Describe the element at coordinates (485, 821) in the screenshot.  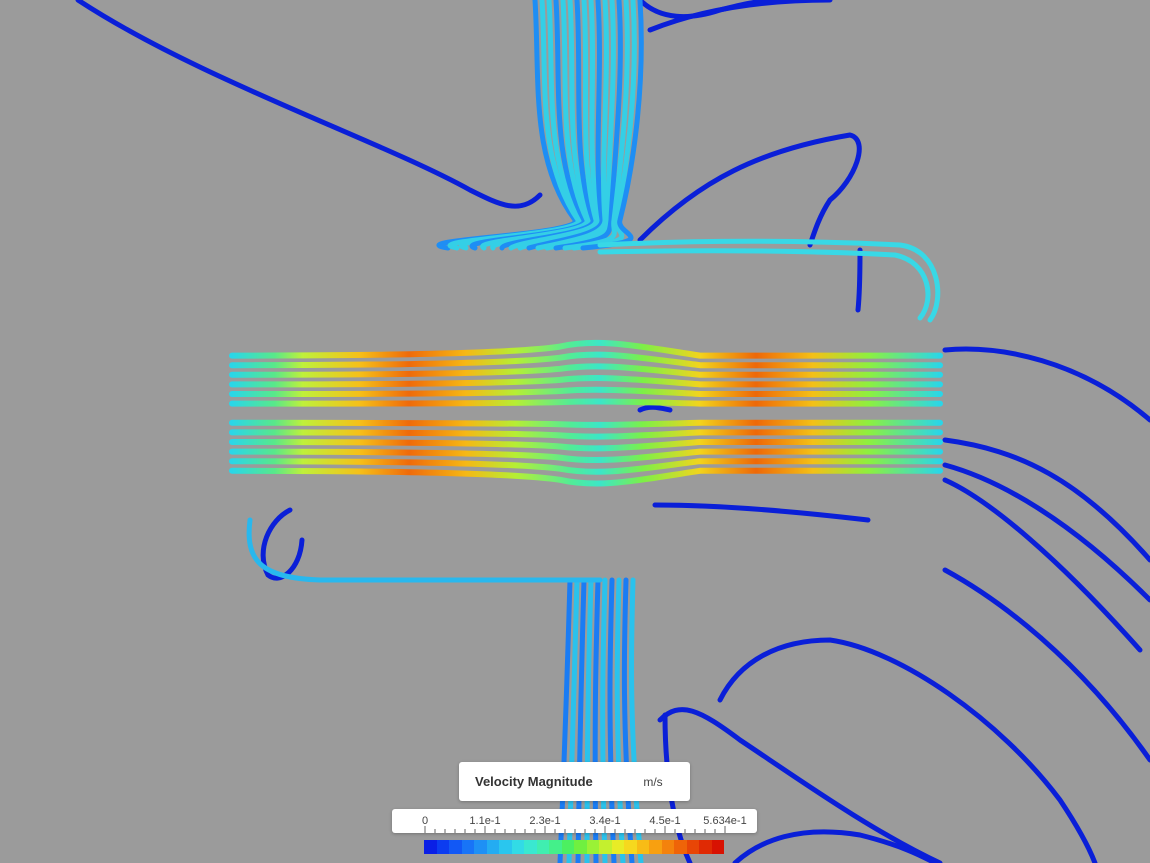
I see `tick-label-1: 1.1e-1` at that location.